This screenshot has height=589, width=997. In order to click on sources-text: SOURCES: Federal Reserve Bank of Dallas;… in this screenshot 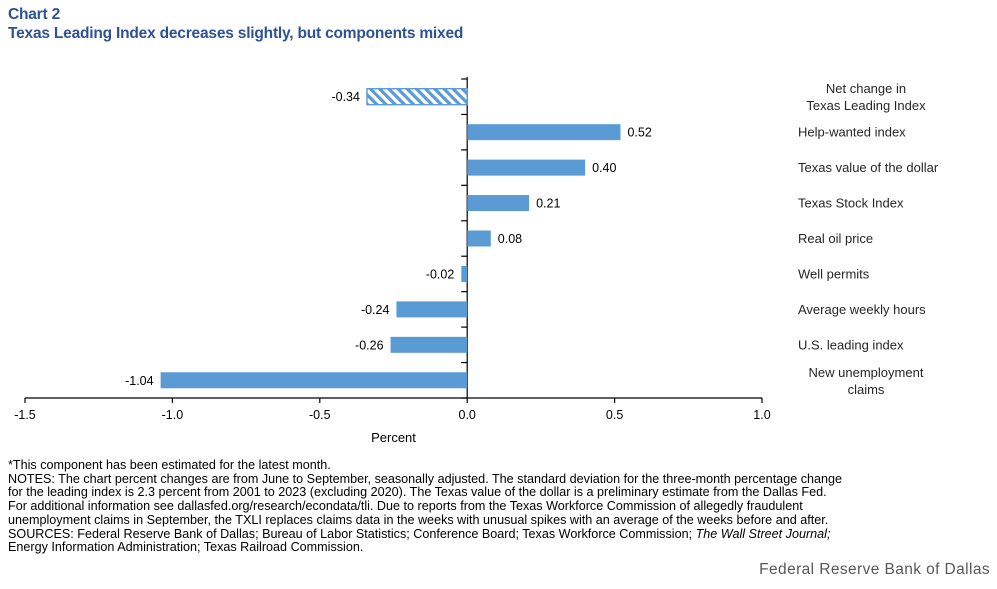, I will do `click(352, 533)`.